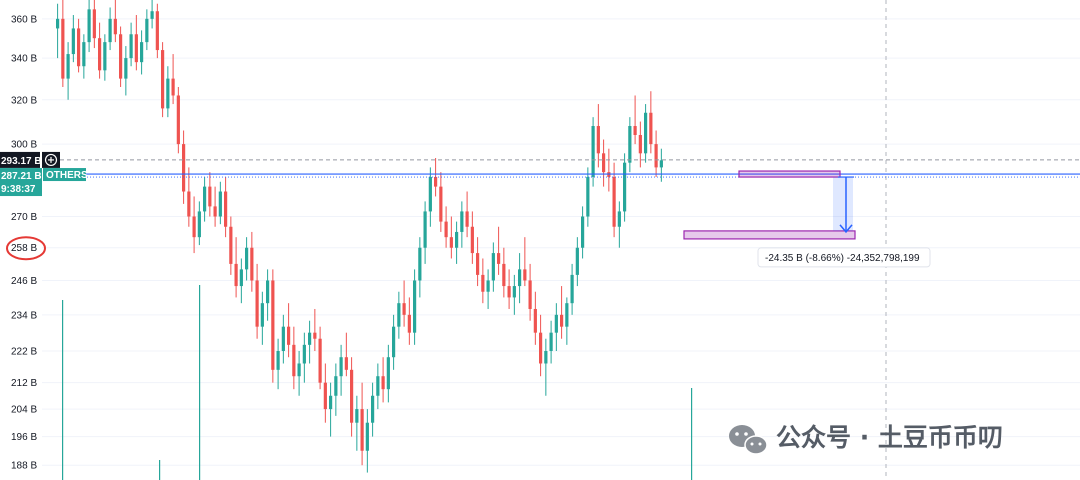 Image resolution: width=1080 pixels, height=480 pixels. Describe the element at coordinates (24, 100) in the screenshot. I see `y-tick-label: 320 B` at that location.